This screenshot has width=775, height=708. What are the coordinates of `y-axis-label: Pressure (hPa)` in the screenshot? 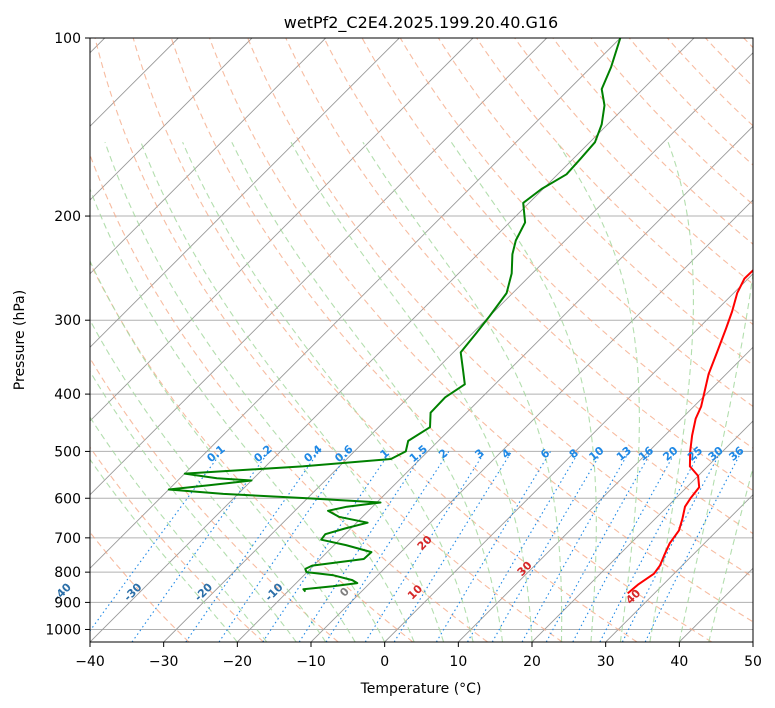 It's located at (20, 340).